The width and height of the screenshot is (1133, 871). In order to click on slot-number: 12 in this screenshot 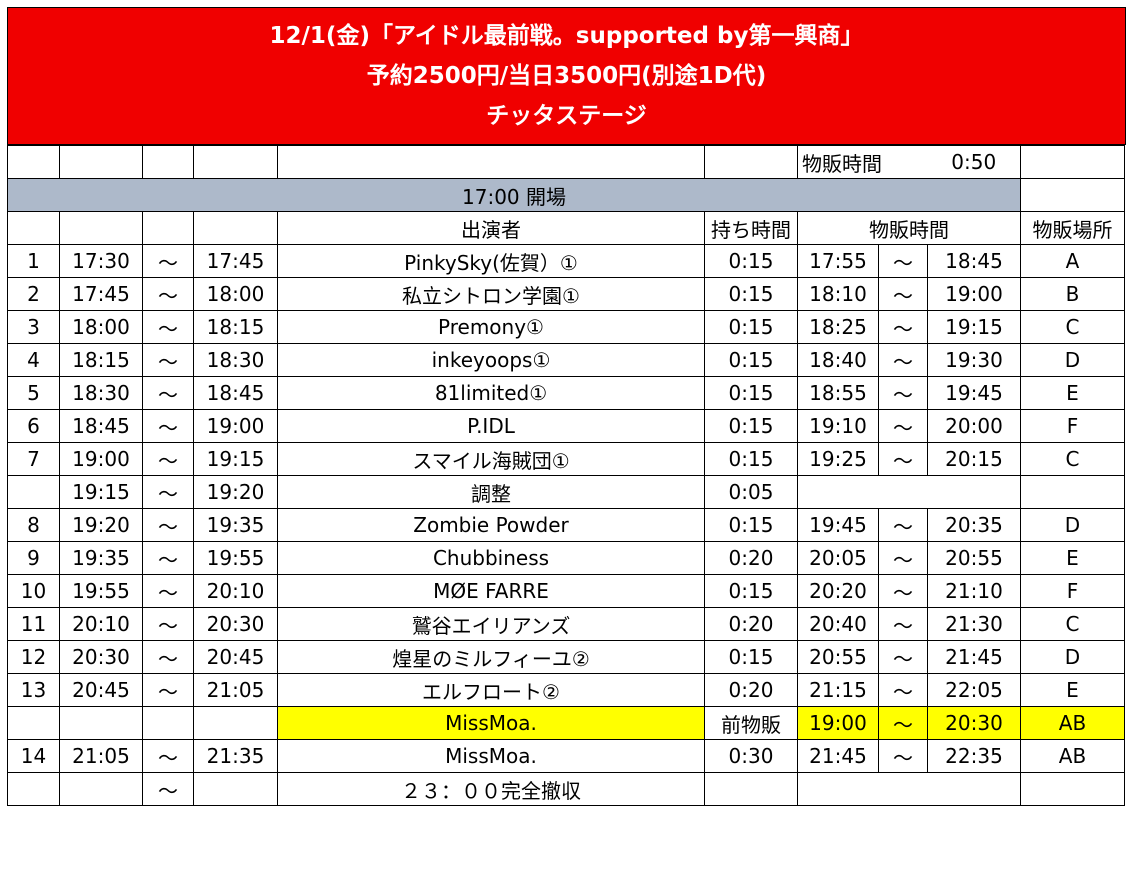, I will do `click(33, 657)`.